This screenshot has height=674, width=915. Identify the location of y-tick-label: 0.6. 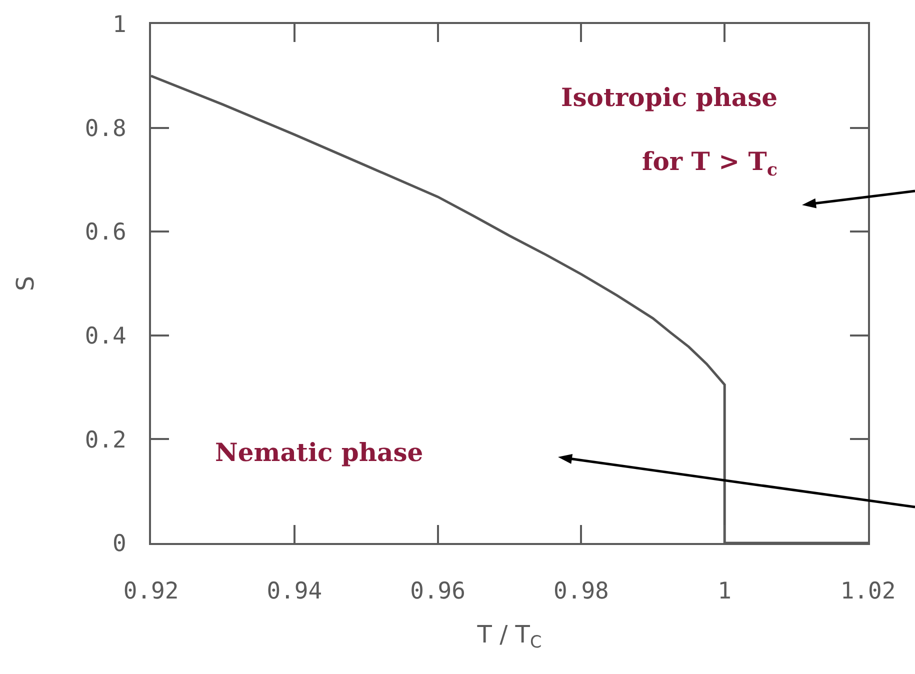
(105, 233).